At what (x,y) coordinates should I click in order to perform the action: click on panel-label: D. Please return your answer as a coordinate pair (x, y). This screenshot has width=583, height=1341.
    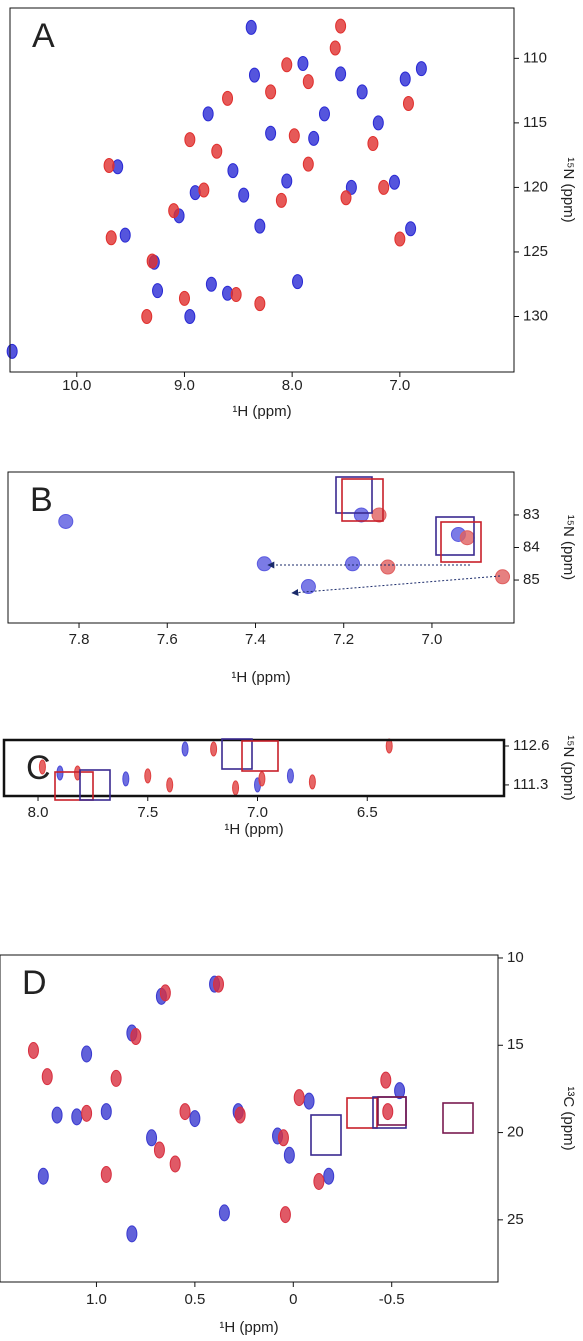
    Looking at the image, I should click on (34, 983).